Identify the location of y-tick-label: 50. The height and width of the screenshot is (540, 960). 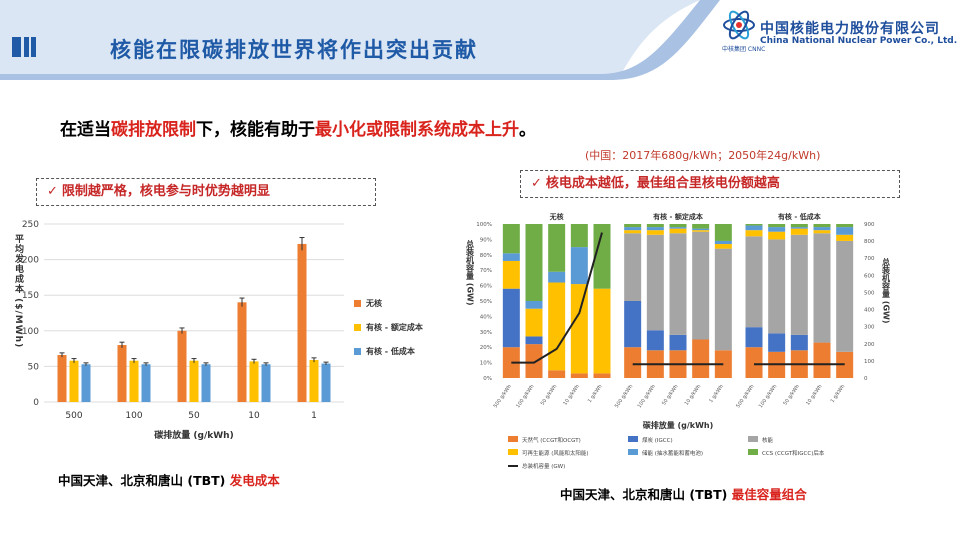
(34, 367).